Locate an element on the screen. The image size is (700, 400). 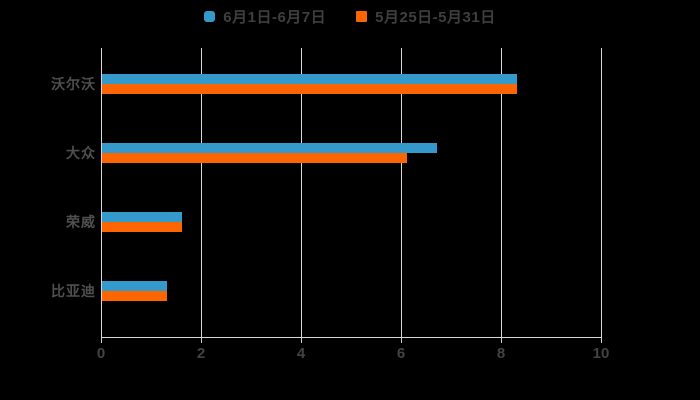
x-tick-label: 10 is located at coordinates (601, 353).